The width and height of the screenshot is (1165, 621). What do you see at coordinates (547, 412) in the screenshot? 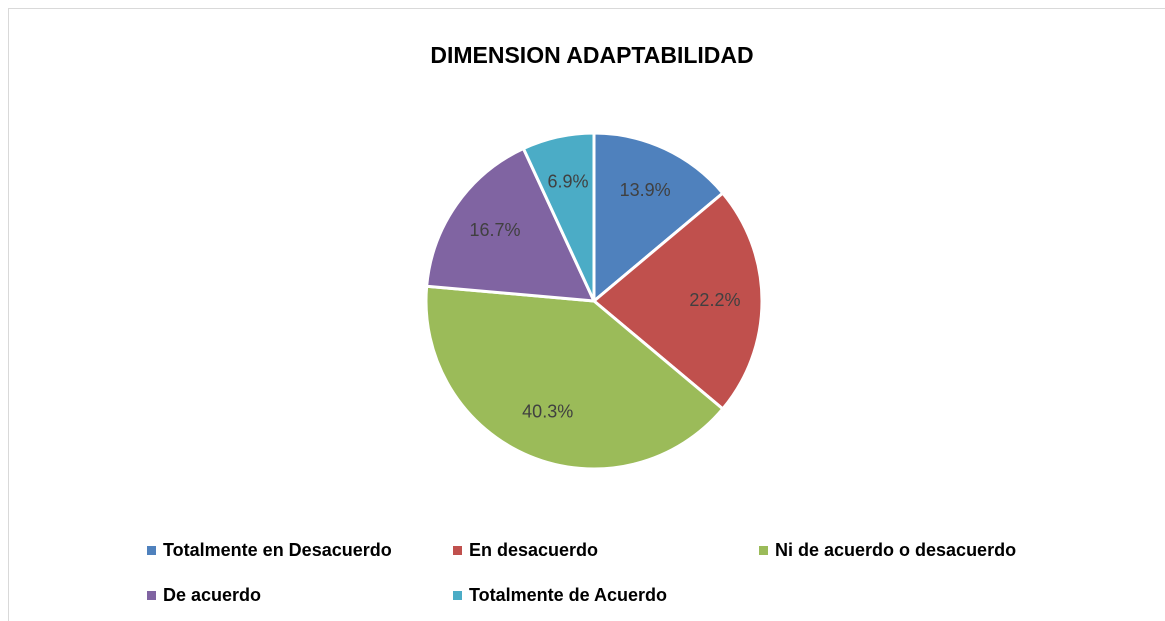
I see `data-label: 40.3%` at bounding box center [547, 412].